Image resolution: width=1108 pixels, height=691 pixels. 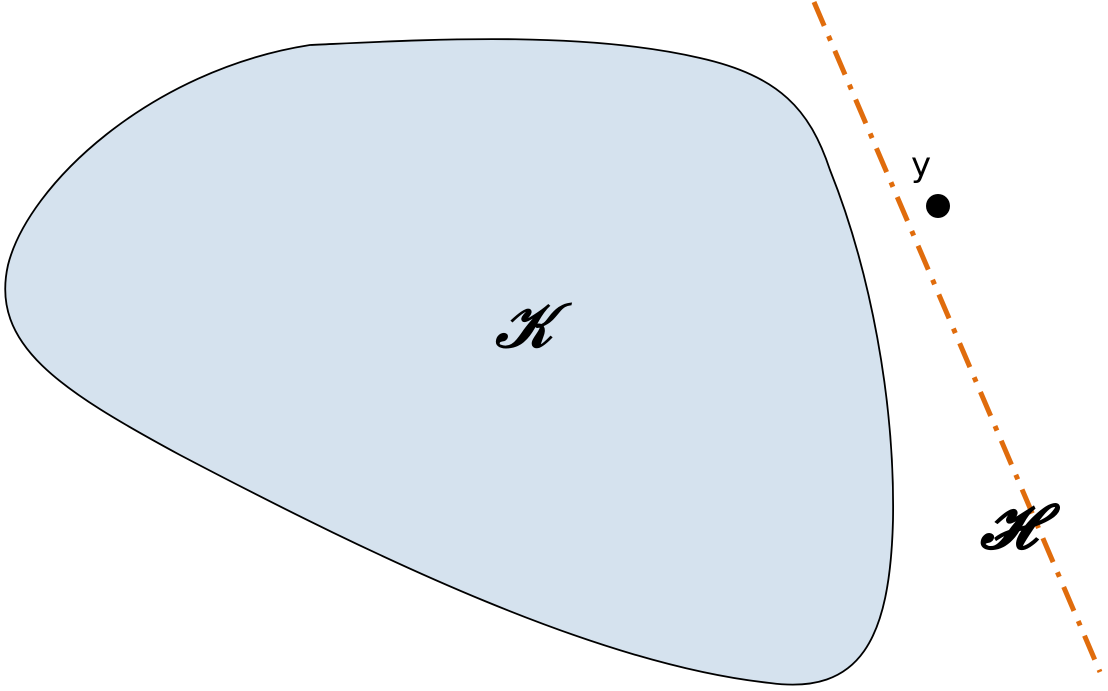 What do you see at coordinates (938, 206) in the screenshot?
I see `point-y-marker` at bounding box center [938, 206].